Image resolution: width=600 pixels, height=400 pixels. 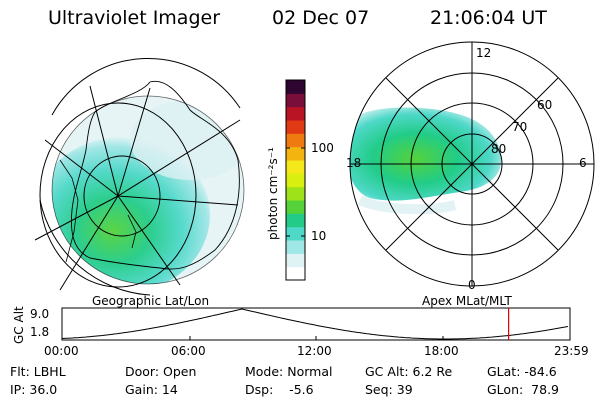 I want to click on geo-panel-label: Geographic Lat/Lon, so click(x=151, y=301).